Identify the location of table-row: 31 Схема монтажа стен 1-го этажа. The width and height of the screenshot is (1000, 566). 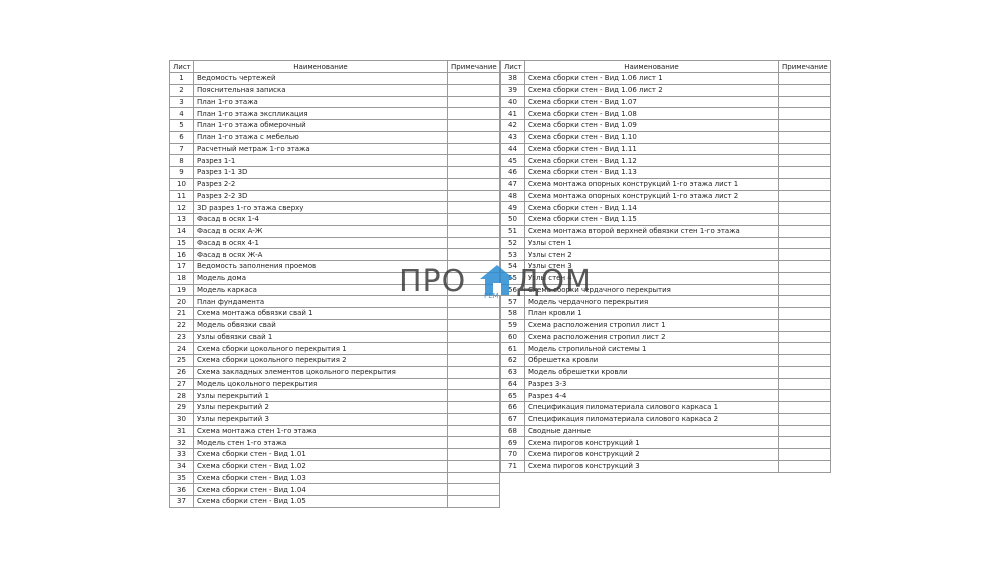
(334, 431).